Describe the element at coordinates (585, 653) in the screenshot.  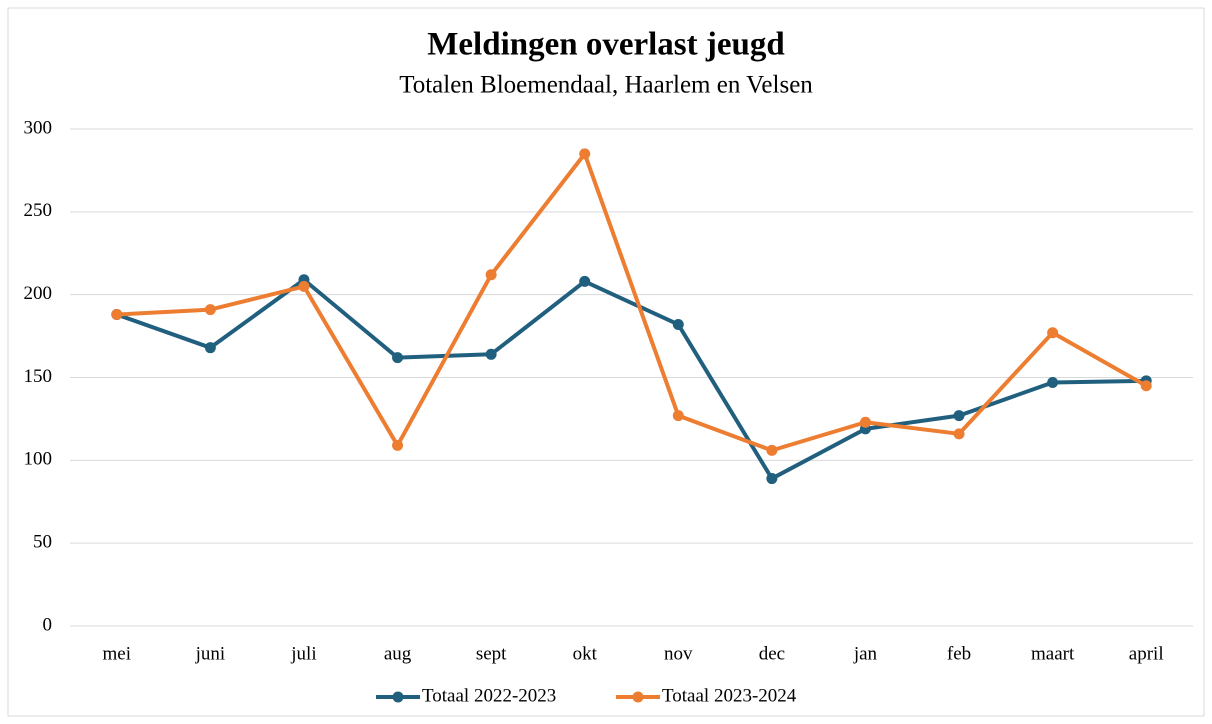
I see `x-tick-label: okt` at that location.